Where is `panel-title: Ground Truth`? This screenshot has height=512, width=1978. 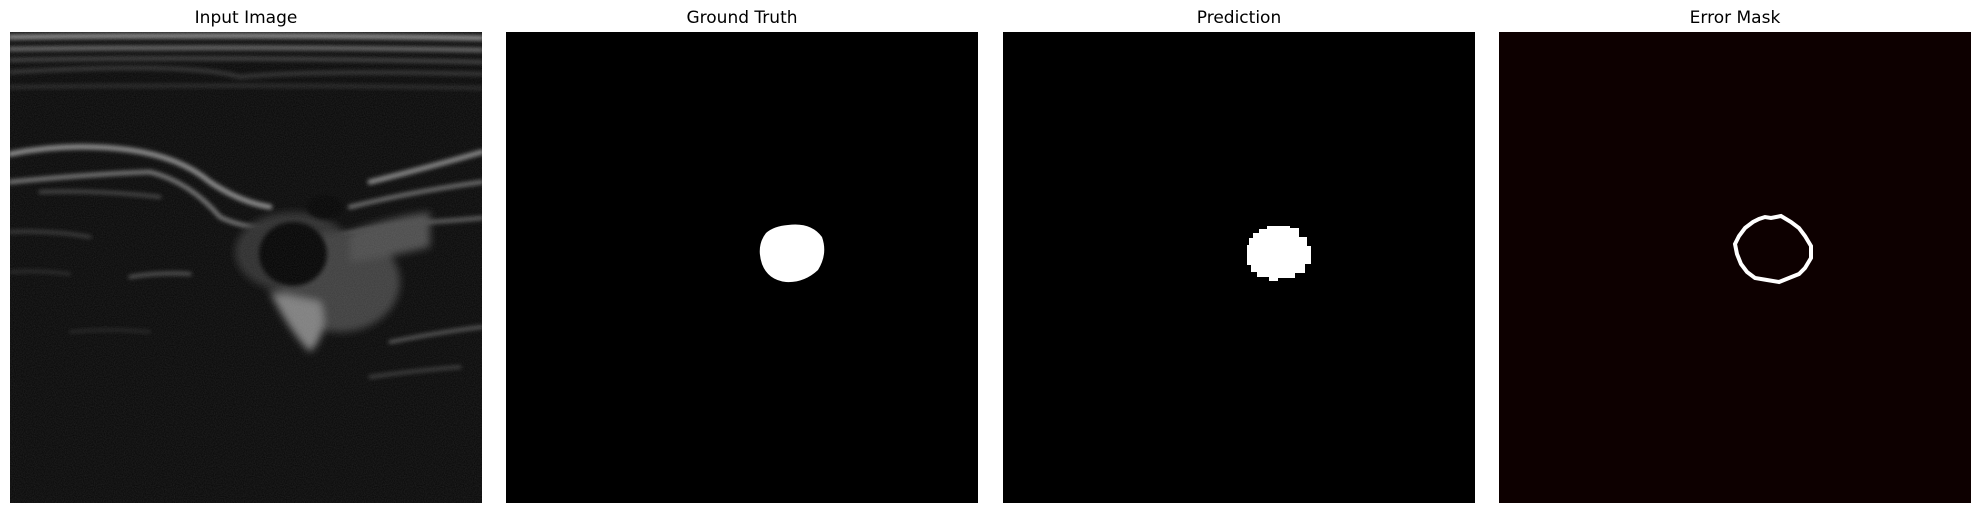 panel-title: Ground Truth is located at coordinates (742, 18).